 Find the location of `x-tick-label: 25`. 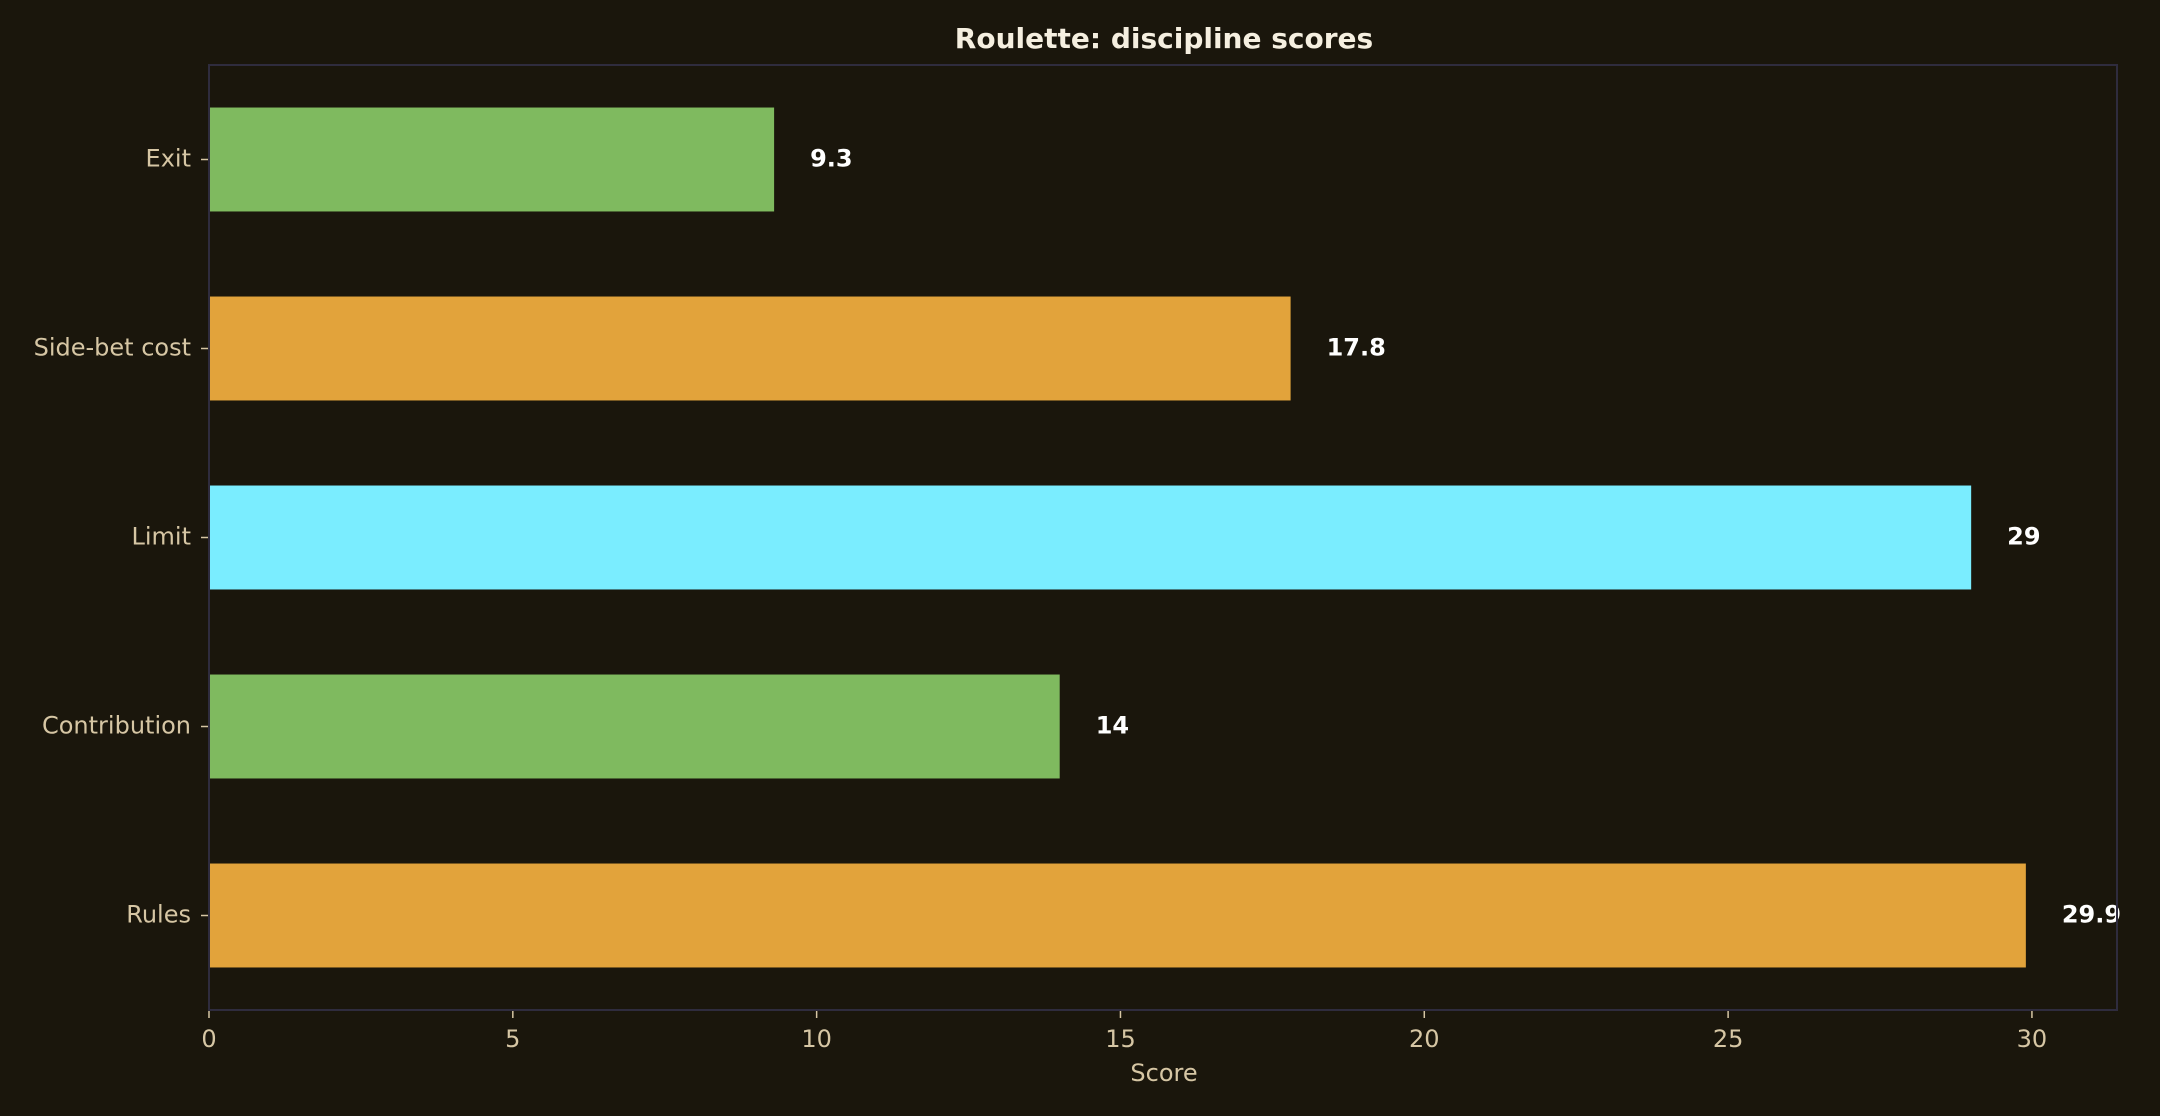

x-tick-label: 25 is located at coordinates (1728, 1039).